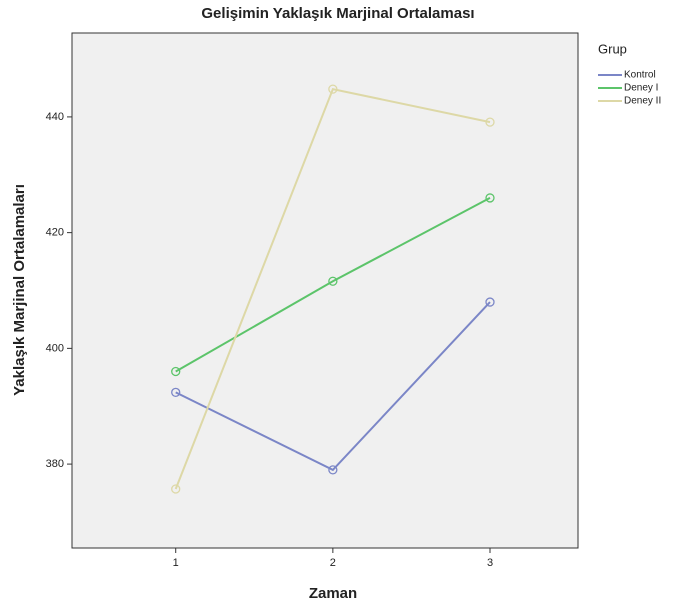 The width and height of the screenshot is (676, 612). I want to click on legend-label: Deney II, so click(642, 101).